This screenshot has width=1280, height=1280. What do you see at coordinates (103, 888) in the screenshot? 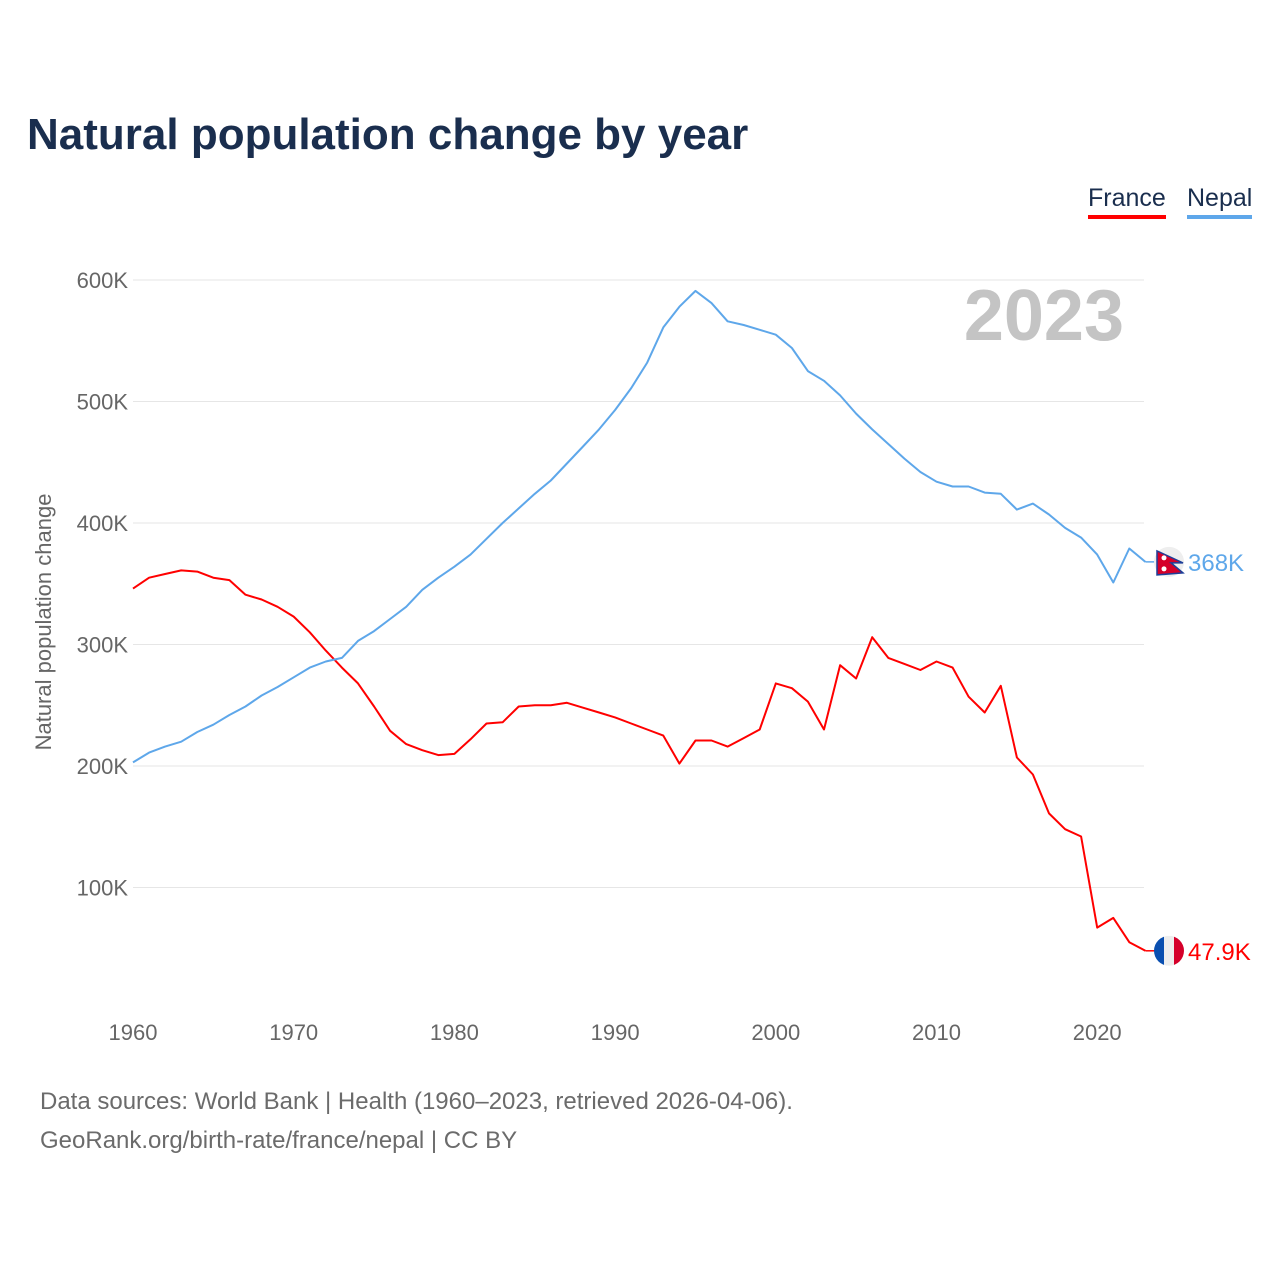
I see `y-tick-label: 100K` at bounding box center [103, 888].